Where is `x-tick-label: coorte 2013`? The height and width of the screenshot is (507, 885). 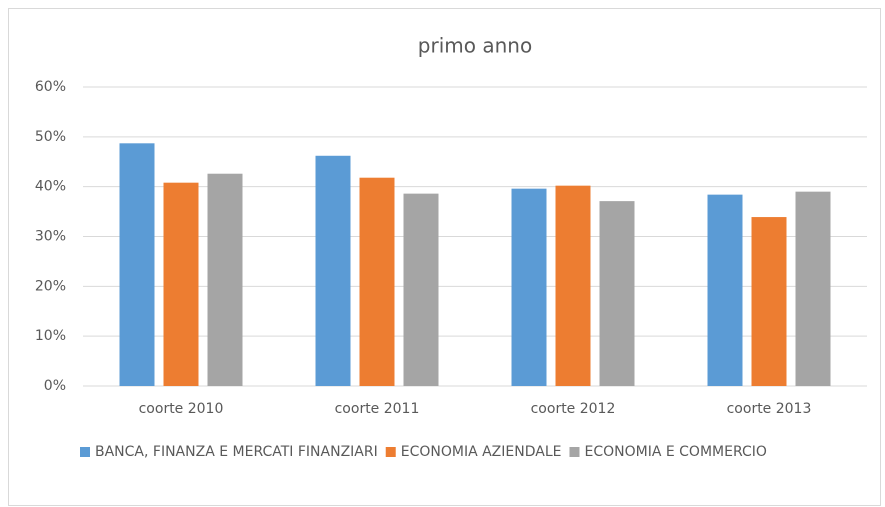
x-tick-label: coorte 2013 is located at coordinates (769, 409).